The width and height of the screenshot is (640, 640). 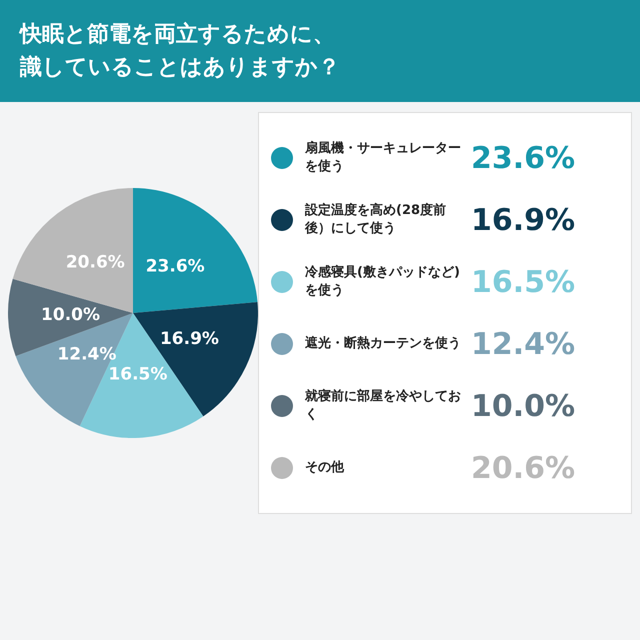 I want to click on legend-label: 扇風機・サーキュレーターを使う, so click(x=383, y=158).